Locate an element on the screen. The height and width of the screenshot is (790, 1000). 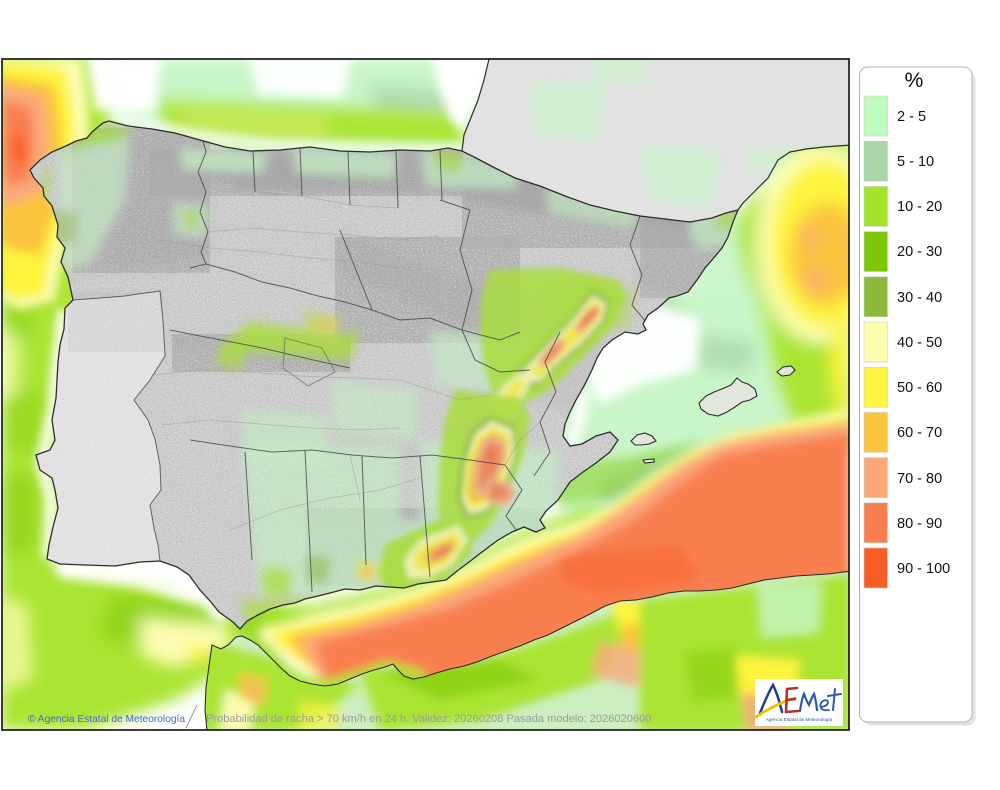
svg-text: 60 - 70 is located at coordinates (919, 433).